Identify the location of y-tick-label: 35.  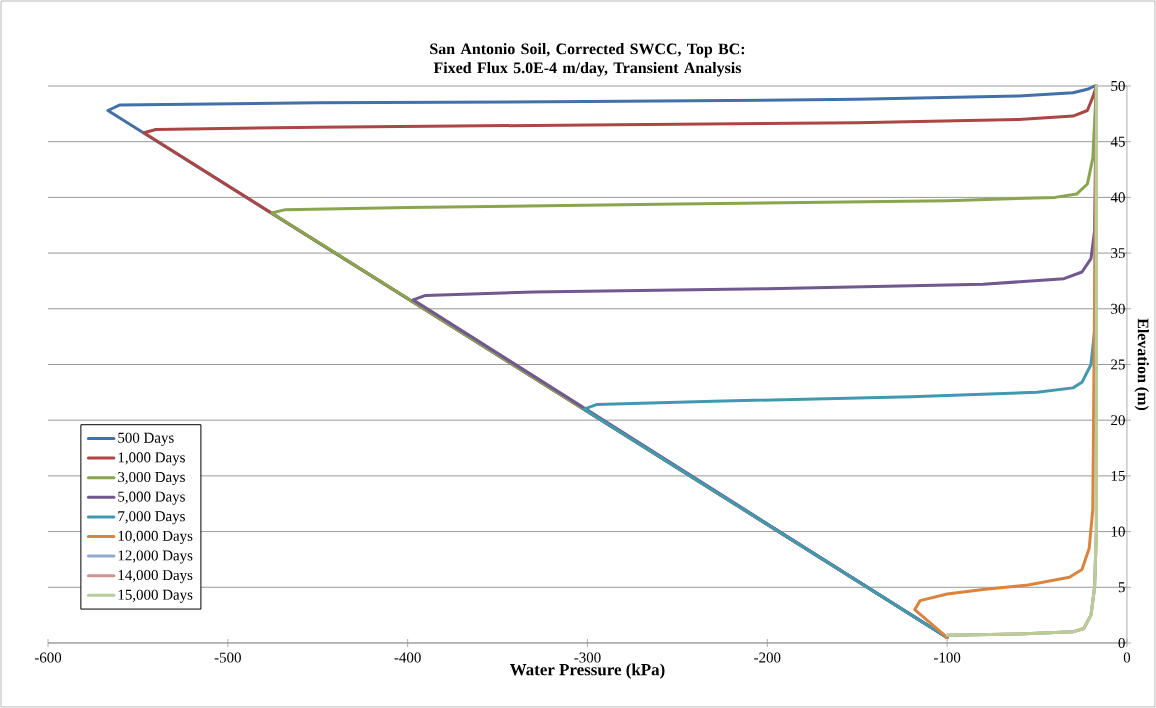
(1118, 253).